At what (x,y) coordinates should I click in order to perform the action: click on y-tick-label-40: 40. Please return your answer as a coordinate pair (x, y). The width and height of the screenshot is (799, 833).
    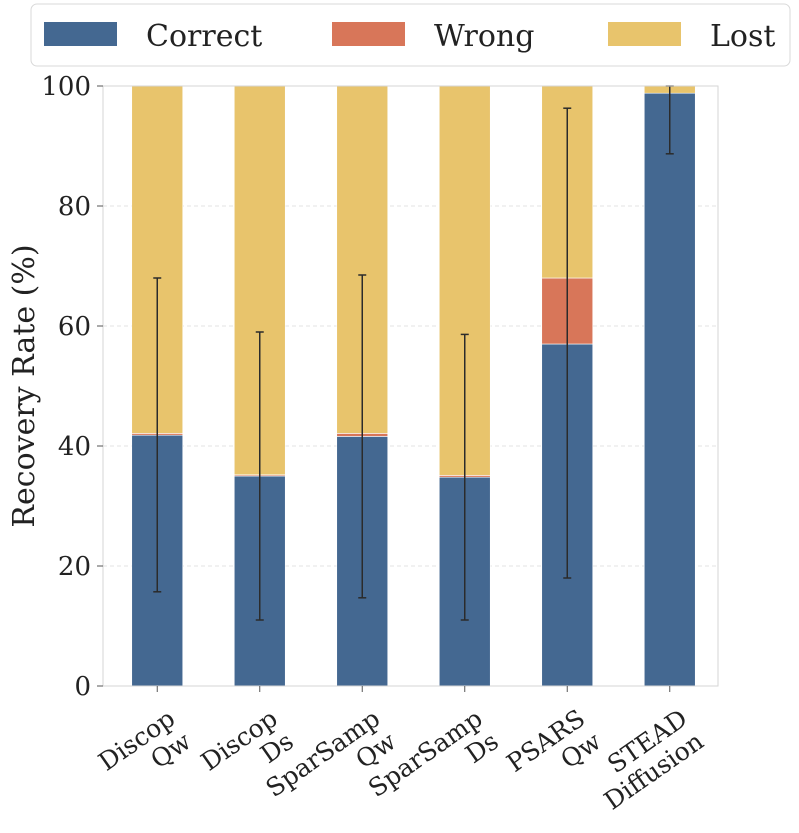
    Looking at the image, I should click on (74, 447).